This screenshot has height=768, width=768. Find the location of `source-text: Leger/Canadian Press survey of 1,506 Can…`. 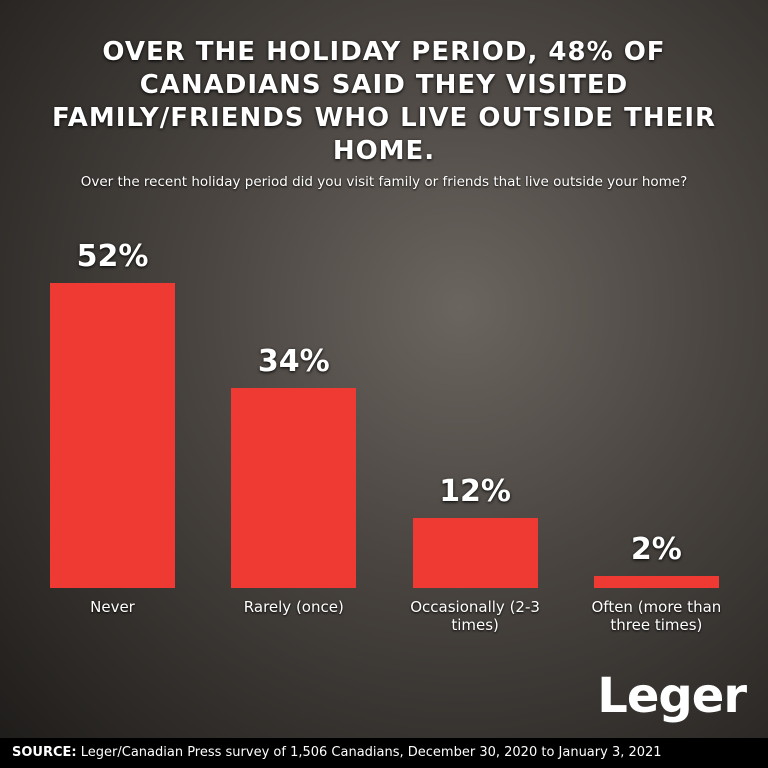

source-text: Leger/Canadian Press survey of 1,506 Can… is located at coordinates (371, 752).